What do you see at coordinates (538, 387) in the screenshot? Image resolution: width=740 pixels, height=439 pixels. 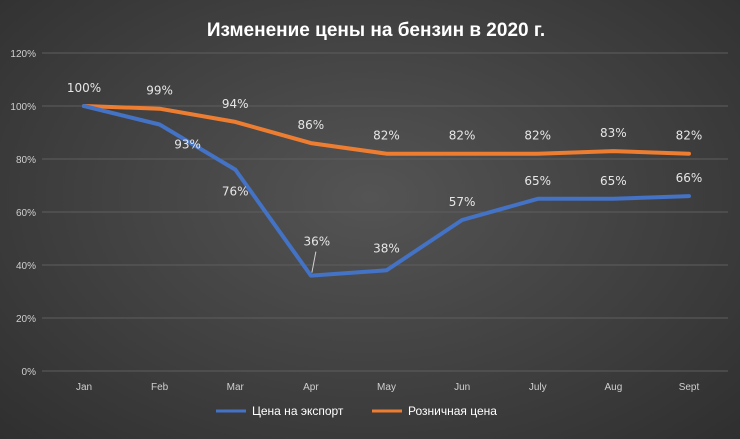 I see `x-tick-label: July` at bounding box center [538, 387].